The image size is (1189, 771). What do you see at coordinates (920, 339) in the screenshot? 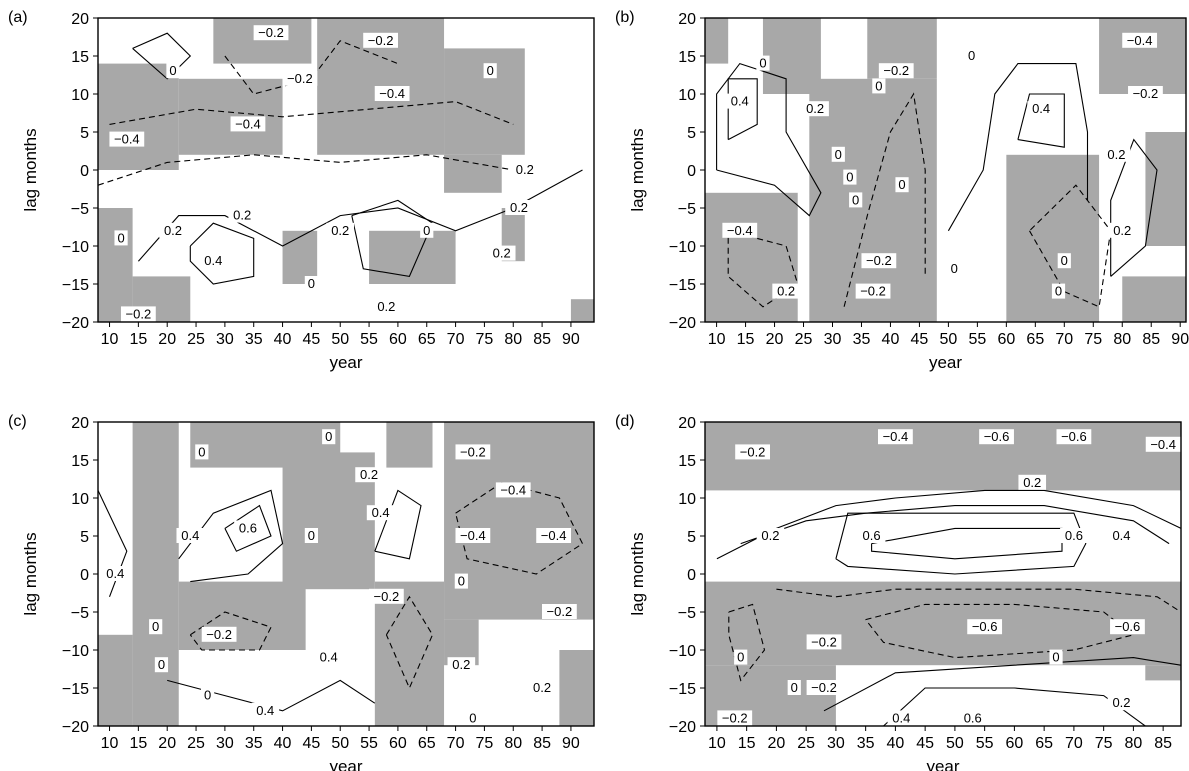
I see `x-tick-label: 45` at bounding box center [920, 339].